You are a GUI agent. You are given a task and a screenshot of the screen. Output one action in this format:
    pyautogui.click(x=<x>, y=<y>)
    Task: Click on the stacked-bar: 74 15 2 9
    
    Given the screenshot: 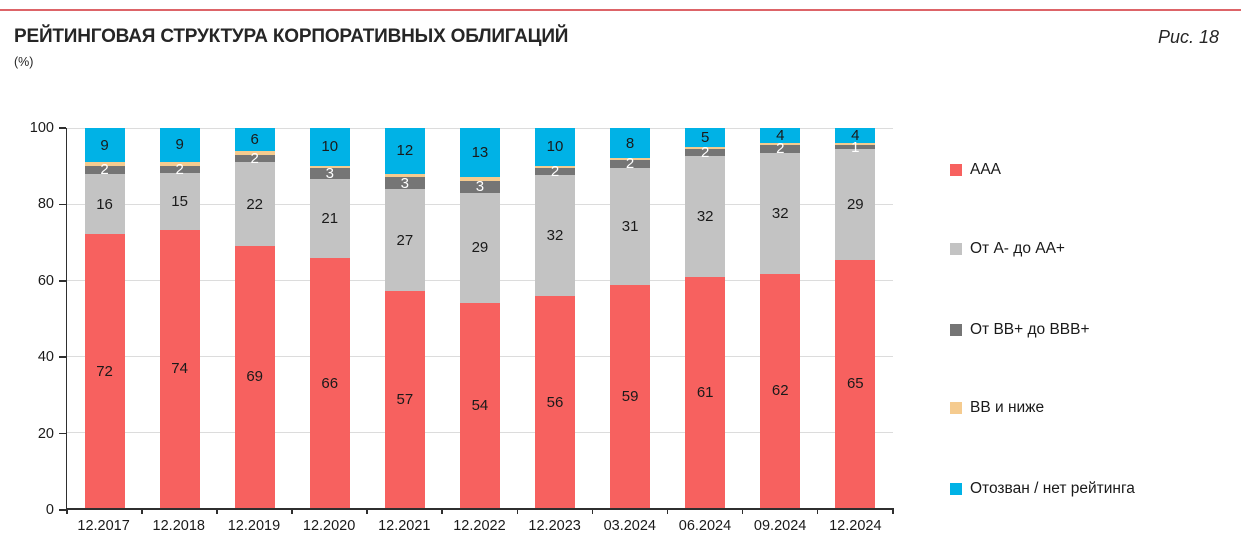 What is the action you would take?
    pyautogui.click(x=179, y=318)
    